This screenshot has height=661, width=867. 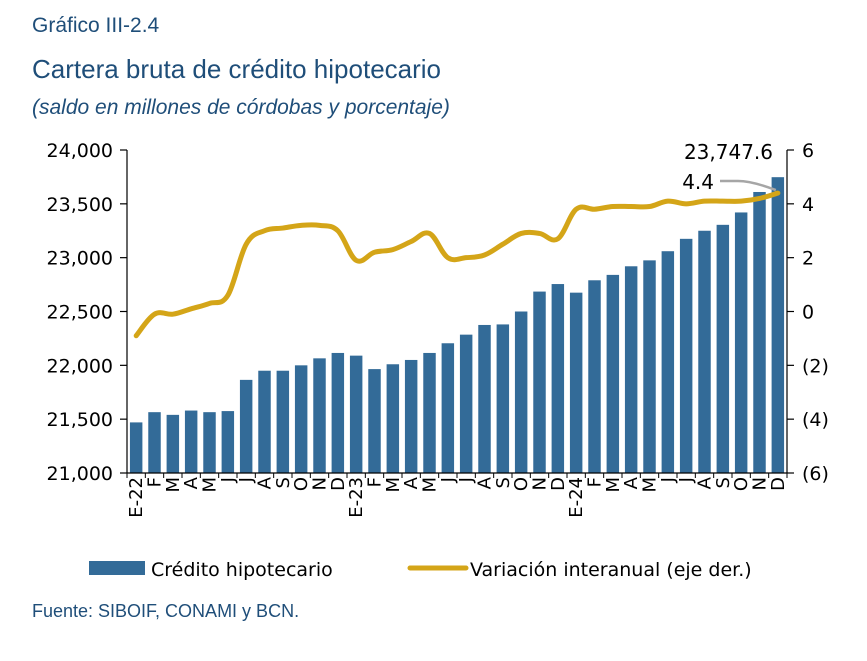 I want to click on last-bar-value-label: 23,747.6, so click(x=728, y=152).